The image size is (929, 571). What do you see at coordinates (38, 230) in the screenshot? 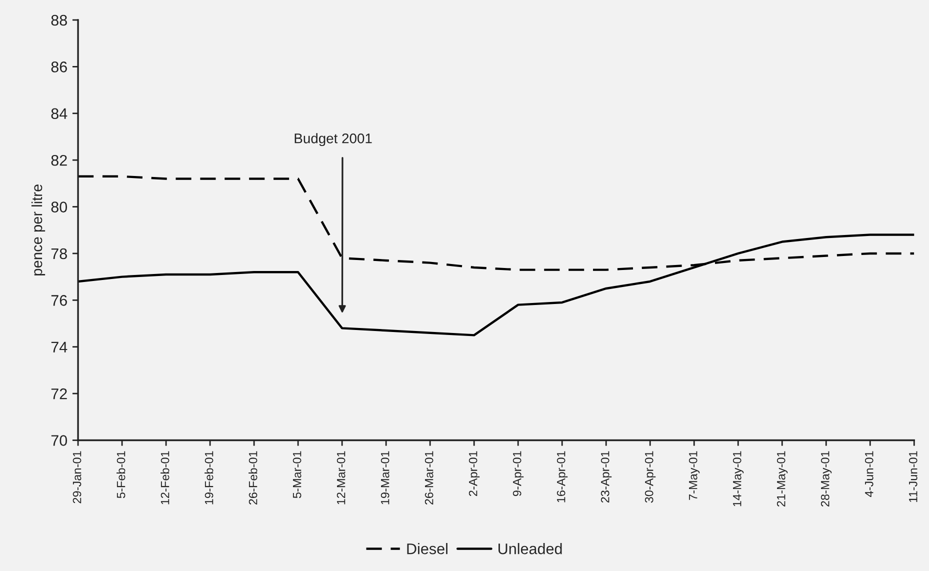
I see `y-axis-title: pence per litre` at bounding box center [38, 230].